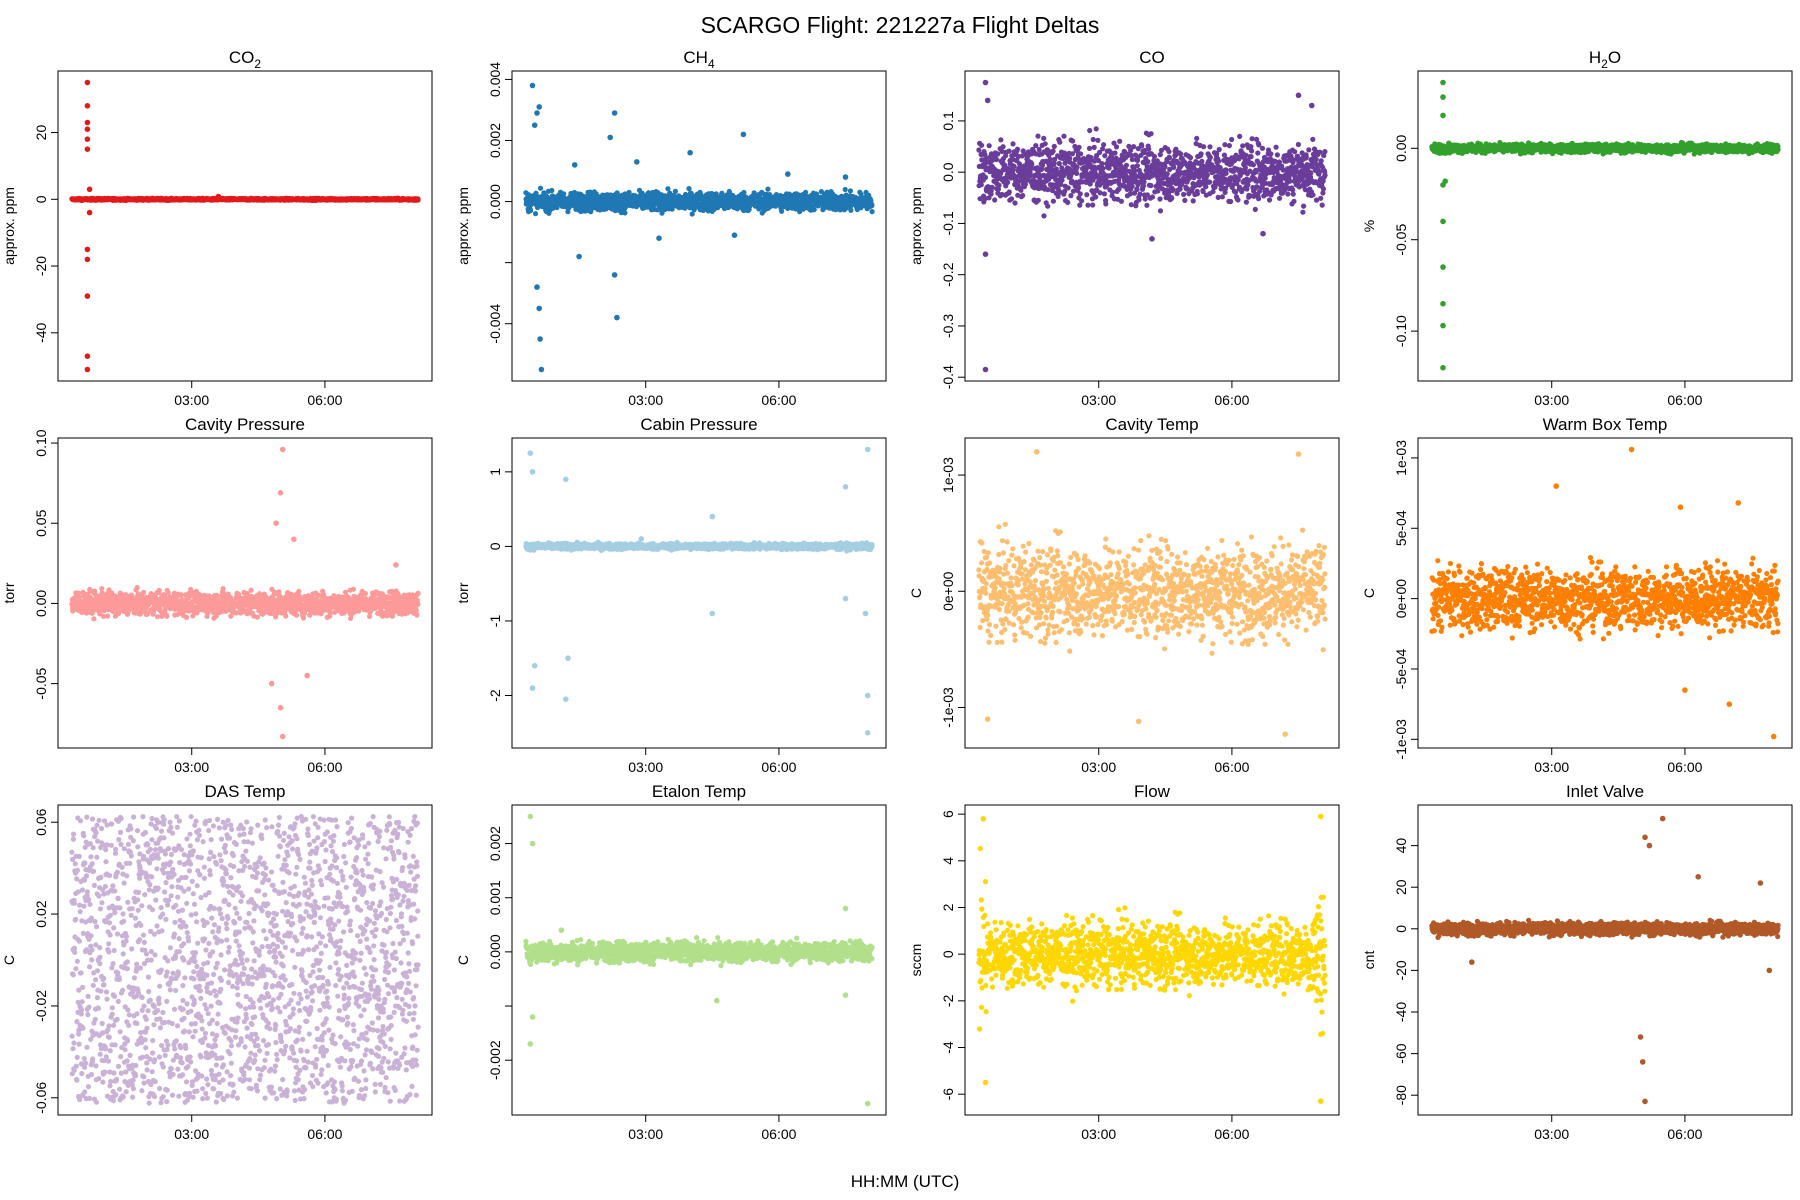 The image size is (1800, 1200). Describe the element at coordinates (9, 226) in the screenshot. I see `y-axis-label: approx. ppm` at that location.